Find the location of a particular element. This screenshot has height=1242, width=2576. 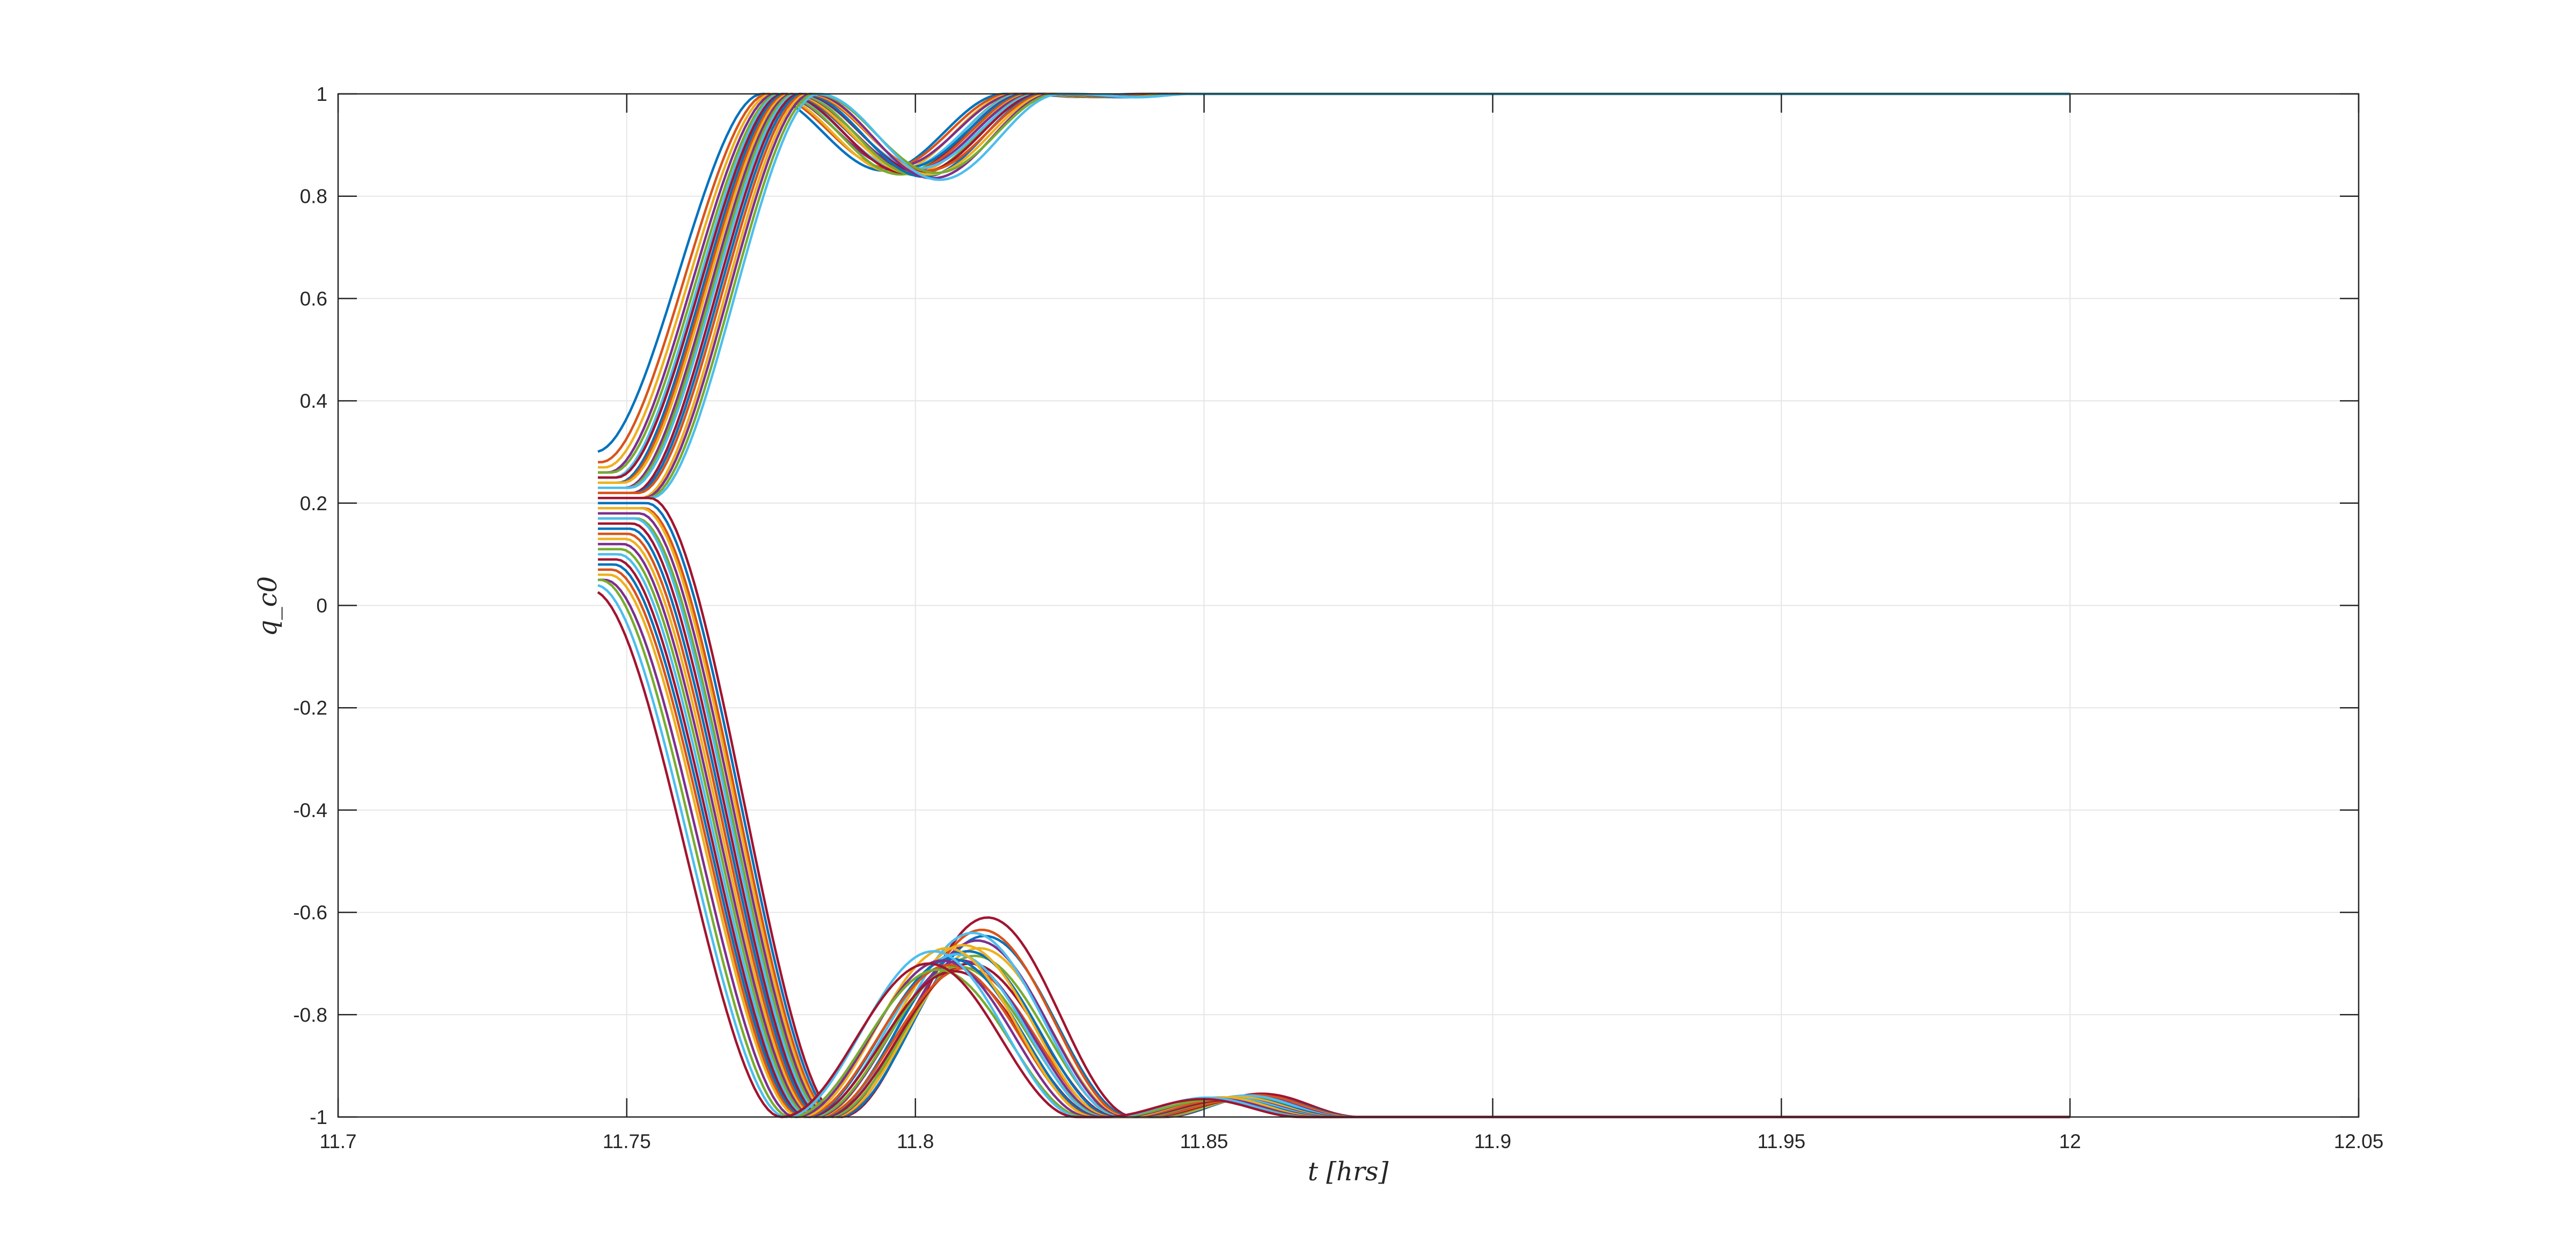

x-tick-label: 12 is located at coordinates (2070, 1141).